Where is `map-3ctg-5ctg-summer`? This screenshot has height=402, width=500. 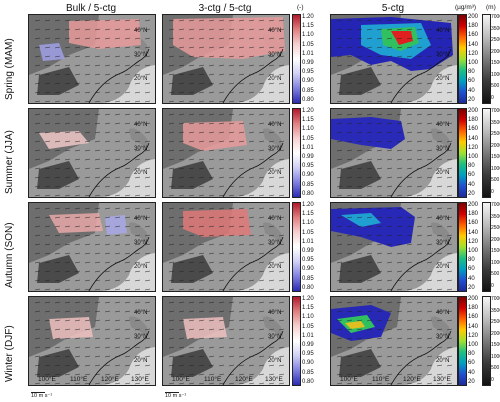 map-3ctg-5ctg-summer is located at coordinates (226, 153).